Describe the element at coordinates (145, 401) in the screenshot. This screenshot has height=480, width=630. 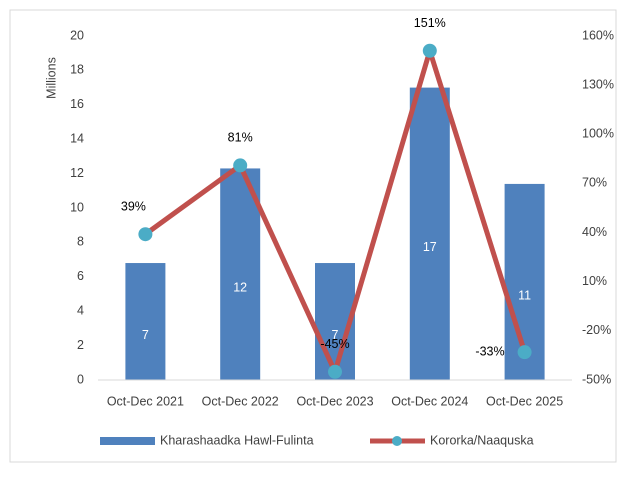
I see `x-tick-label: Oct-Dec 2021` at that location.